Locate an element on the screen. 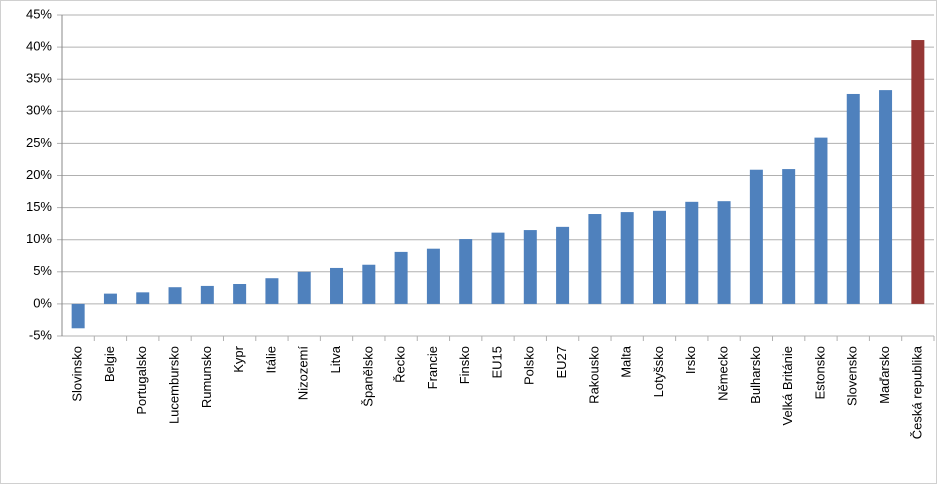  x-tick-label: Finsko is located at coordinates (464, 365).